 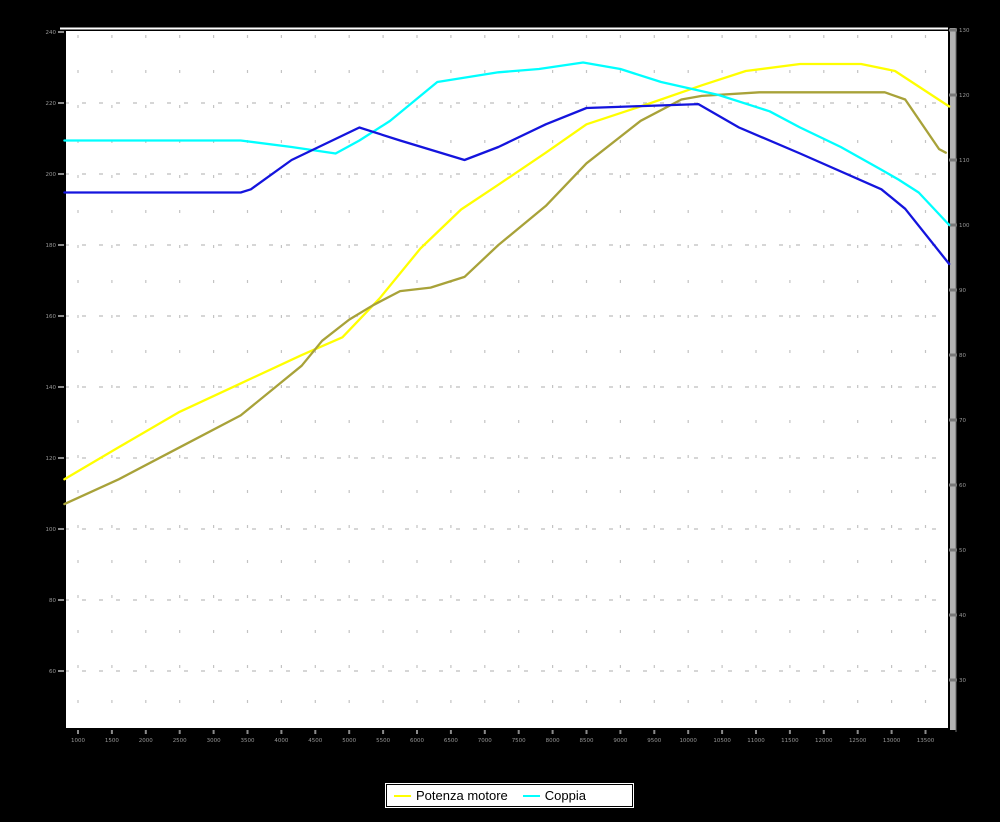 I want to click on x-tick-label: 8500, so click(x=587, y=741).